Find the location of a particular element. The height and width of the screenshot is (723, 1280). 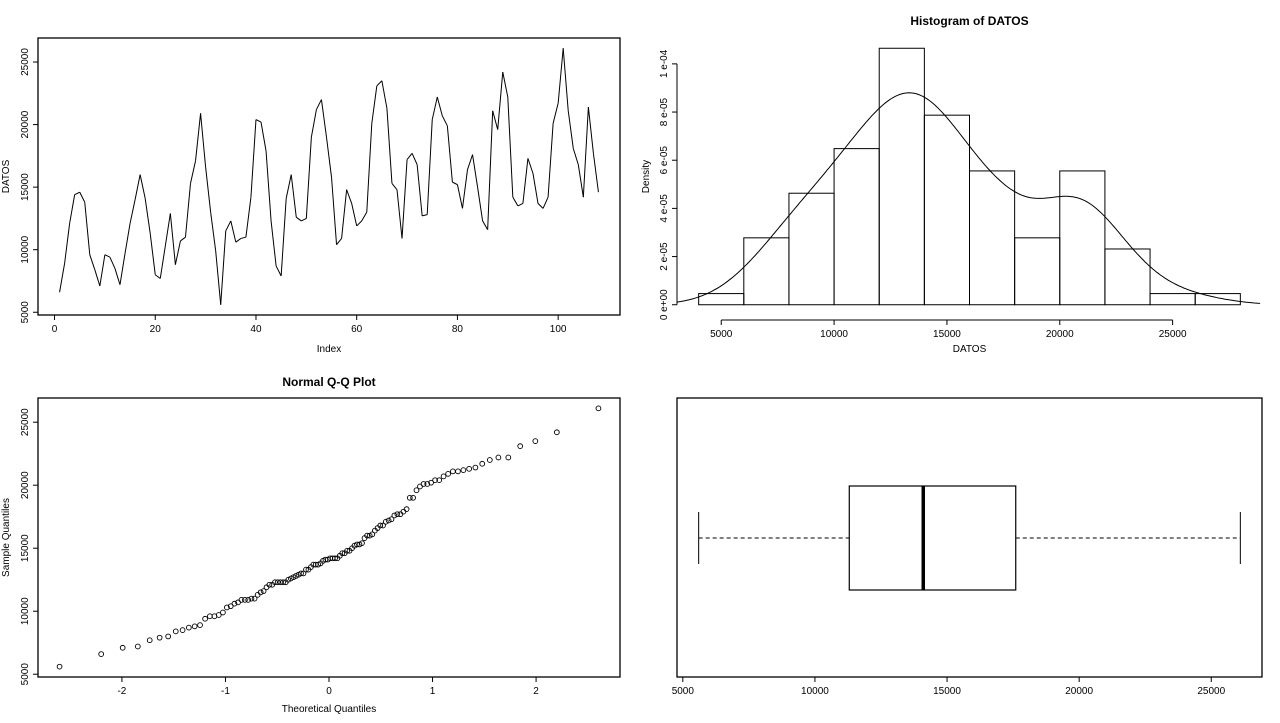

histogram-x-axis: 5000 10000 15000 20000 25000 is located at coordinates (948, 329).